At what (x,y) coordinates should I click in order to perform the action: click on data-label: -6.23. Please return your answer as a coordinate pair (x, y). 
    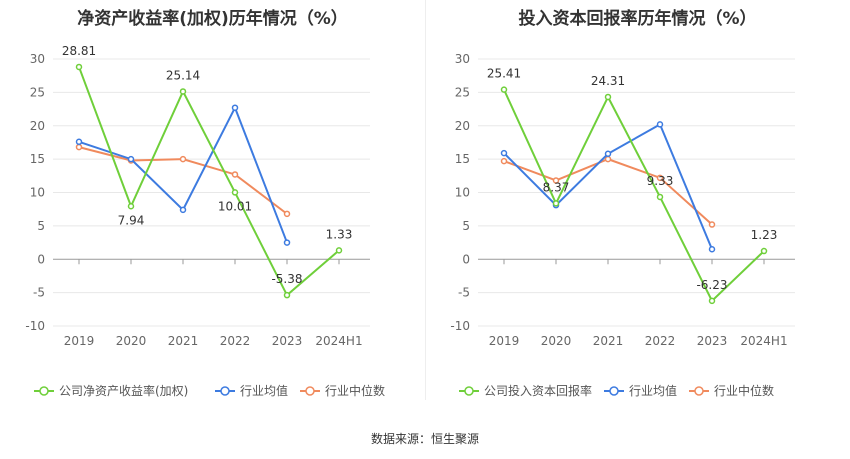
    Looking at the image, I should click on (711, 285).